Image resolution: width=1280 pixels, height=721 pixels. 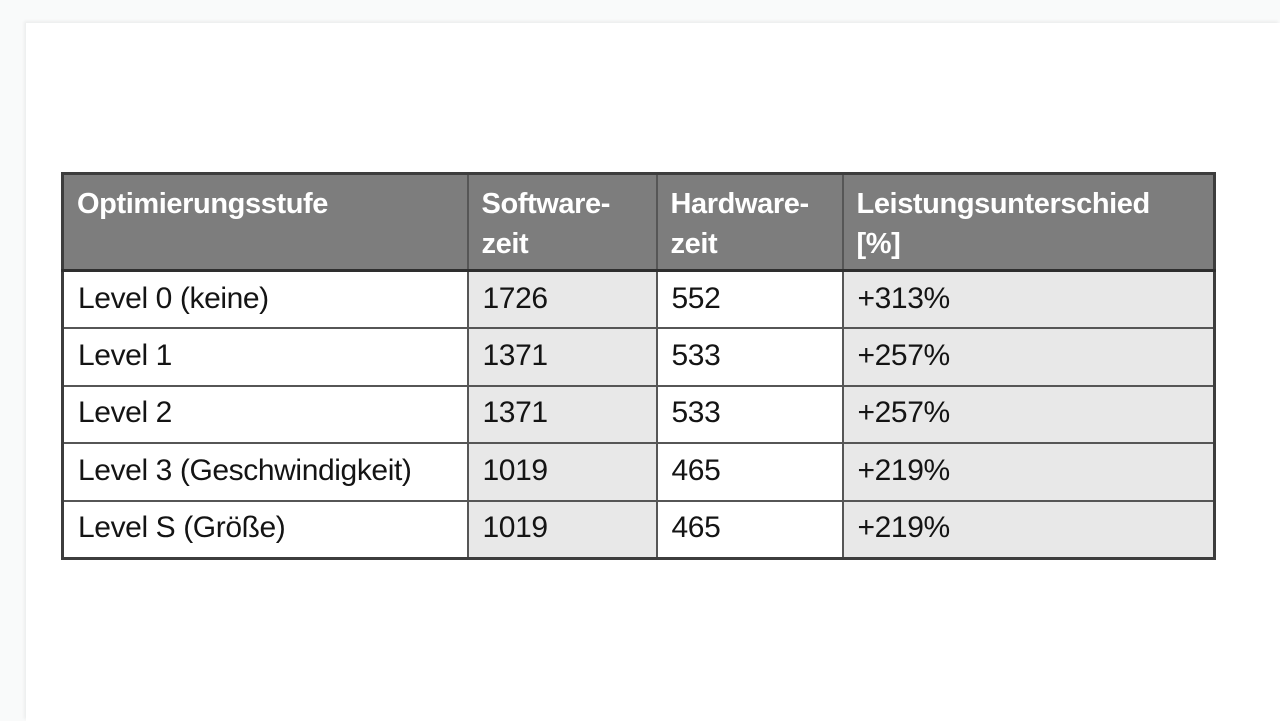 I want to click on table-row: Level 0 (keine) 1726 552 +313%, so click(x=638, y=299).